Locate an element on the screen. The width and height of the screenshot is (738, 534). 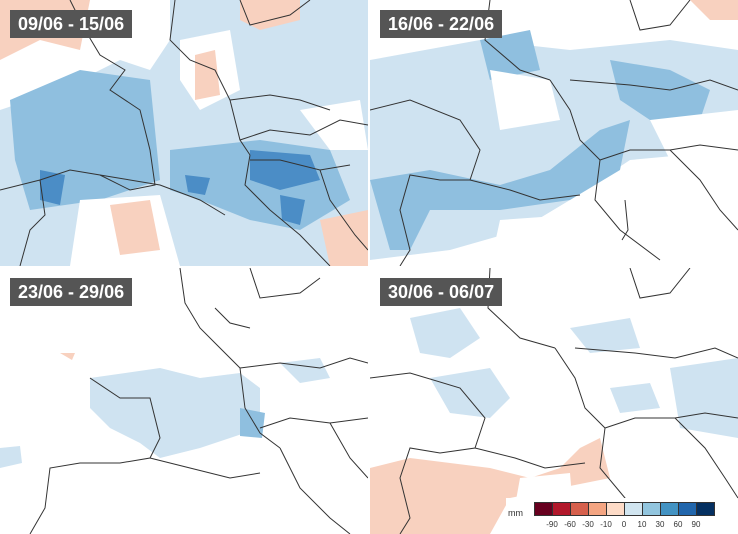
legend-tick: 10 is located at coordinates (642, 524).